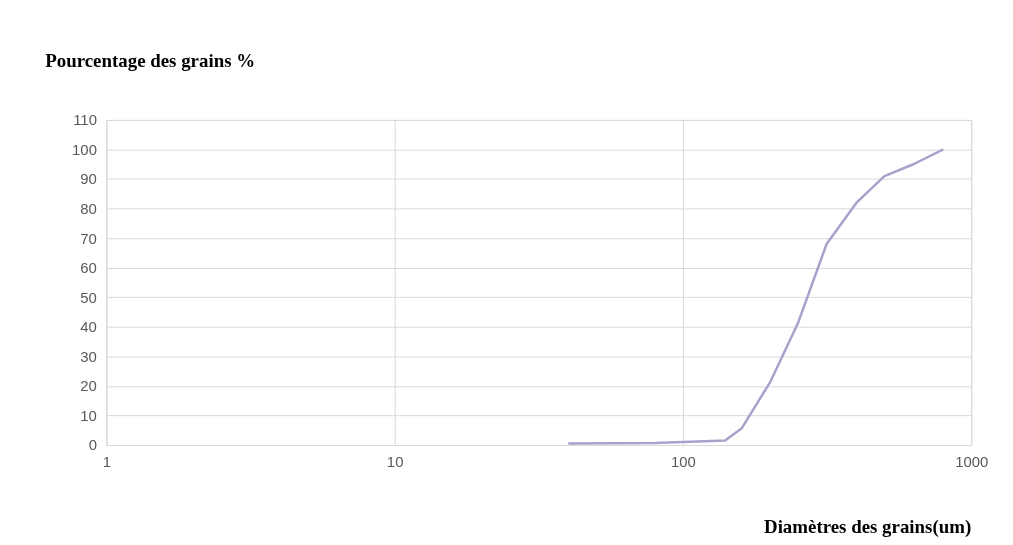 Image resolution: width=1013 pixels, height=545 pixels. Describe the element at coordinates (88, 327) in the screenshot. I see `y-tick-label: 40` at that location.